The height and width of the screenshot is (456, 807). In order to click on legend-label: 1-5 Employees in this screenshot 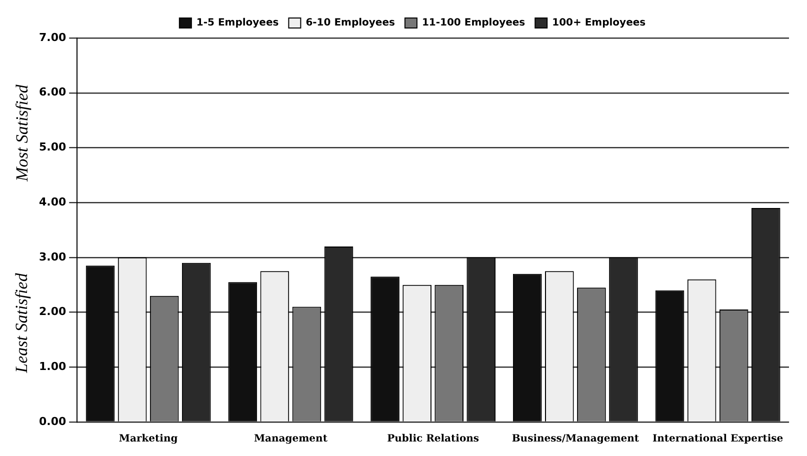, I will do `click(237, 23)`.